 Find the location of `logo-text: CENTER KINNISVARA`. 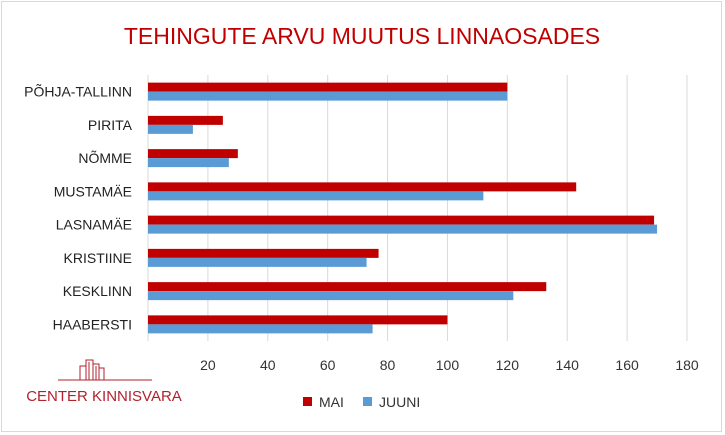

logo-text: CENTER KINNISVARA is located at coordinates (104, 396).